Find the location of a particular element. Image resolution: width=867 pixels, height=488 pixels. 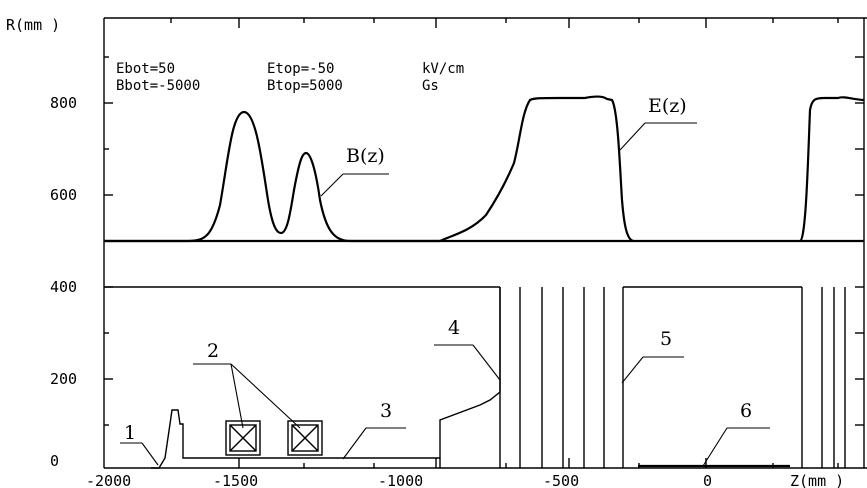

x-tick-label-0: 0 is located at coordinates (707, 480).